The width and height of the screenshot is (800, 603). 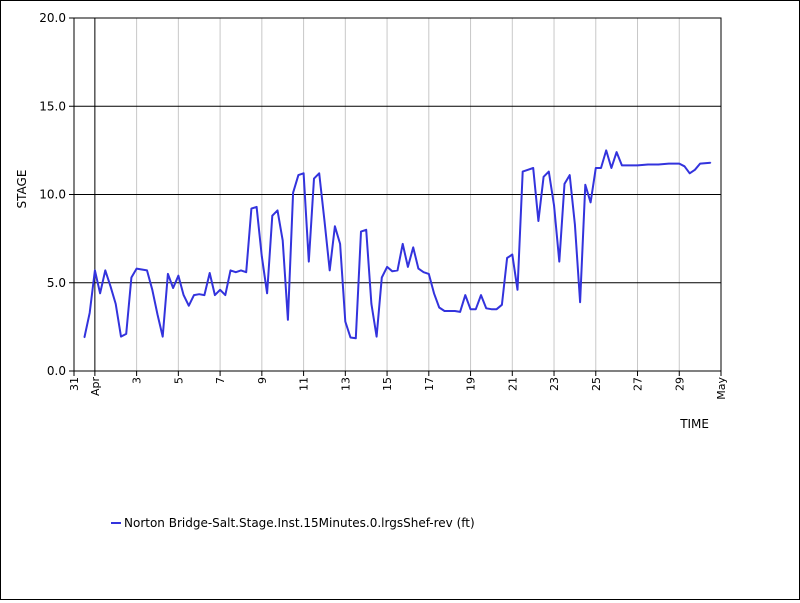 What do you see at coordinates (694, 424) in the screenshot?
I see `x-axis-label: TIME` at bounding box center [694, 424].